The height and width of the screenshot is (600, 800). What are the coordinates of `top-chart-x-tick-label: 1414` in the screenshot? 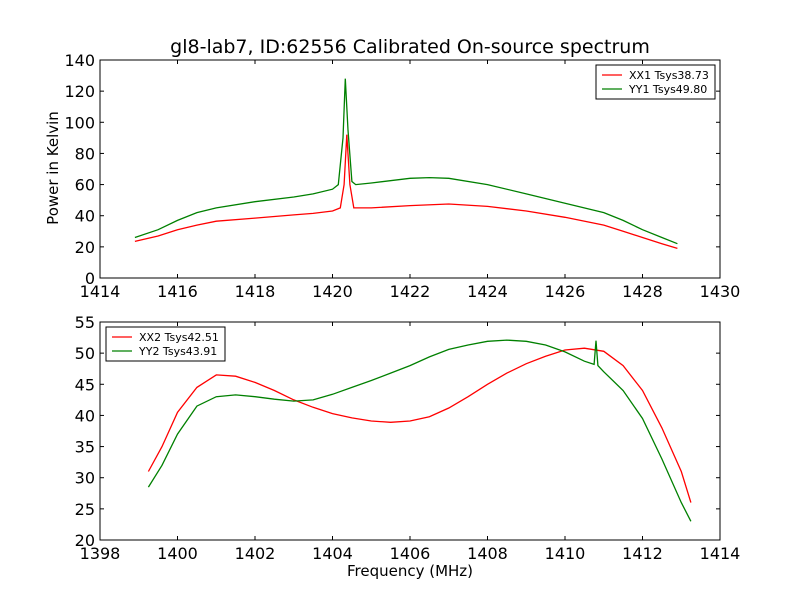 It's located at (100, 291).